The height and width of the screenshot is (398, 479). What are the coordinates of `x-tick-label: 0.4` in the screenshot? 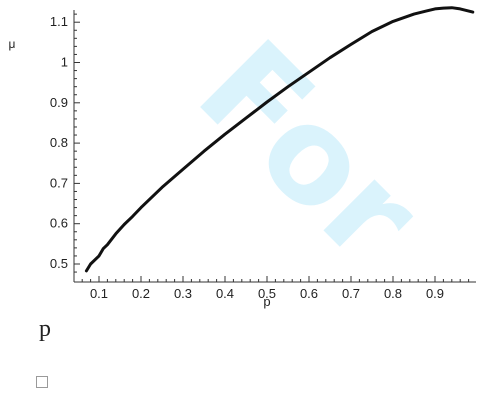 It's located at (225, 293).